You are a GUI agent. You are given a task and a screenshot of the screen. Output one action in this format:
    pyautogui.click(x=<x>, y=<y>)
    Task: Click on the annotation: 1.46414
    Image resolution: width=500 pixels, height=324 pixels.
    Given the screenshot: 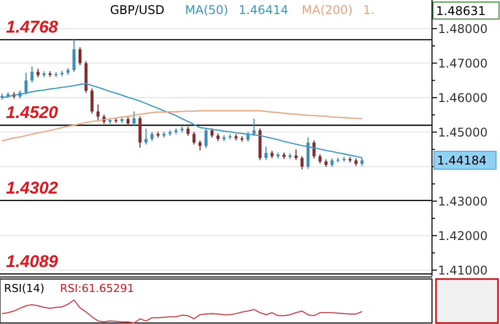 What is the action you would take?
    pyautogui.click(x=263, y=10)
    